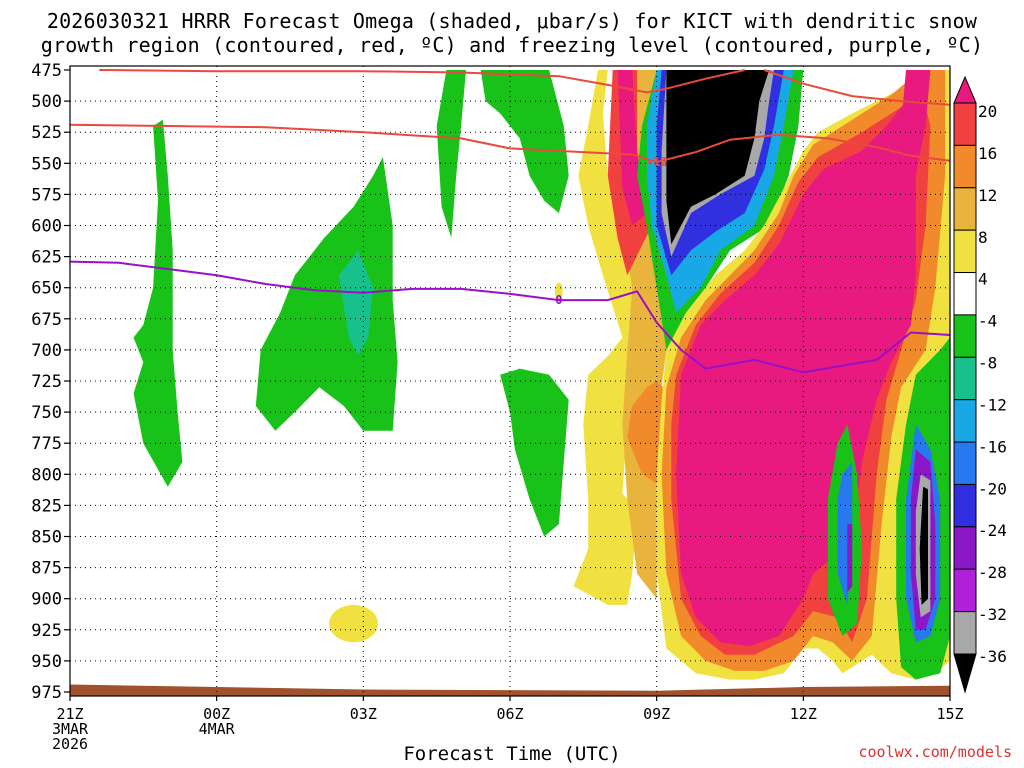  Describe the element at coordinates (657, 162) in the screenshot. I see `contour-label-1: -12` at that location.